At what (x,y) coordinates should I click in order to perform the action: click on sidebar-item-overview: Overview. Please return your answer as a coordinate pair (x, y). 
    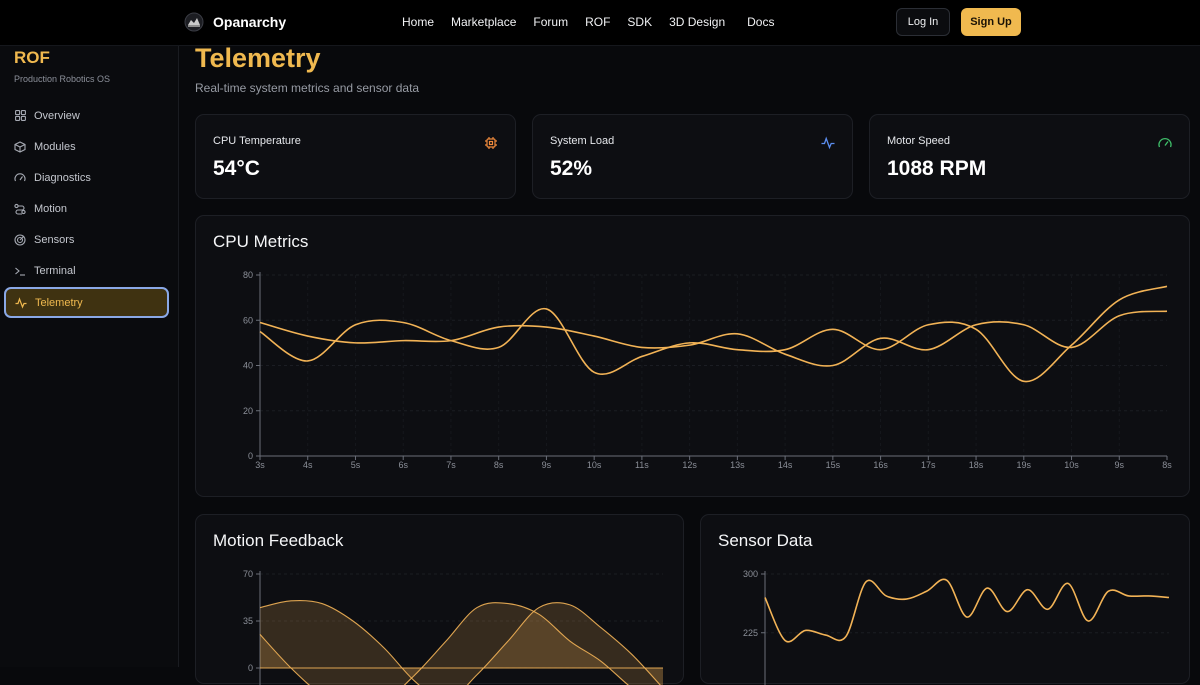
    Looking at the image, I should click on (87, 115).